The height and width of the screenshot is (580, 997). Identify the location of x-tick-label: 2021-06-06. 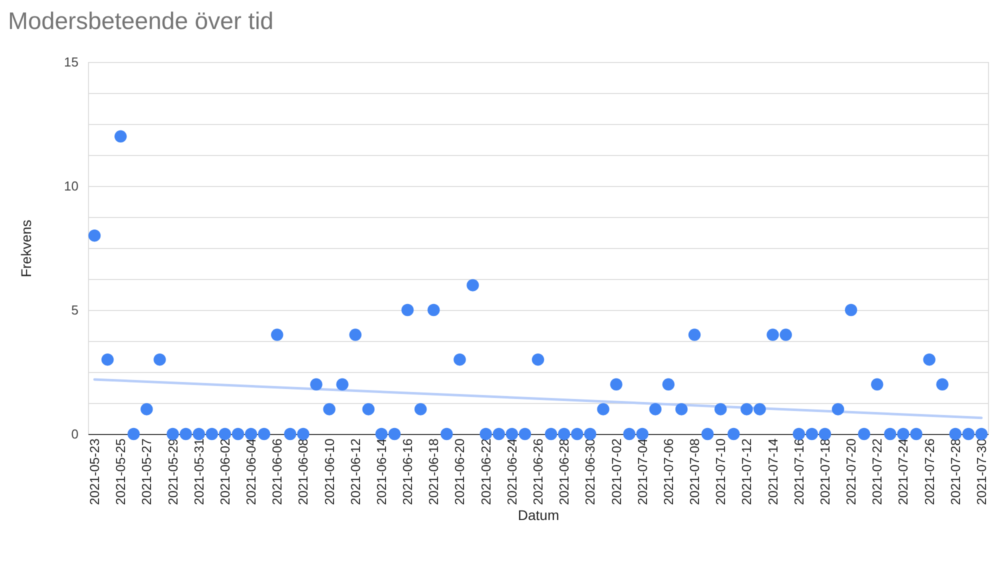
(277, 471).